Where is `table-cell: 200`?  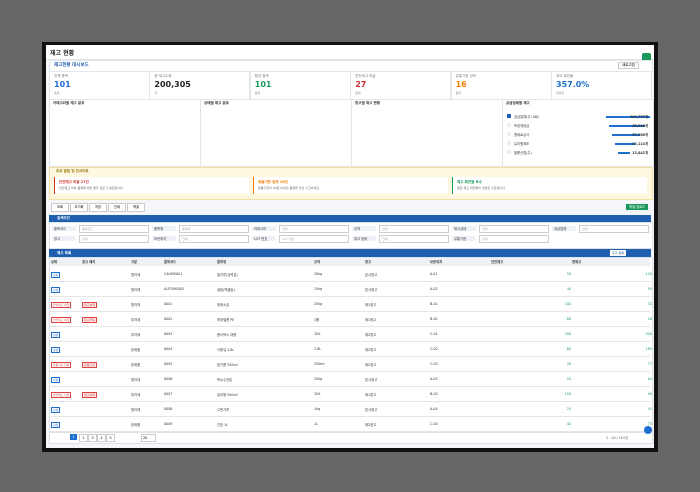 table-cell: 200 is located at coordinates (567, 334).